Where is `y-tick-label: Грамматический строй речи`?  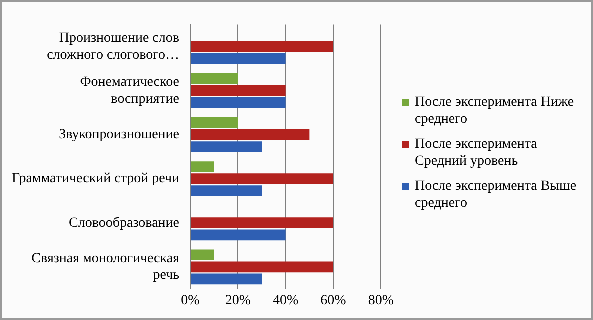 y-tick-label: Грамматический строй речи is located at coordinates (96, 179).